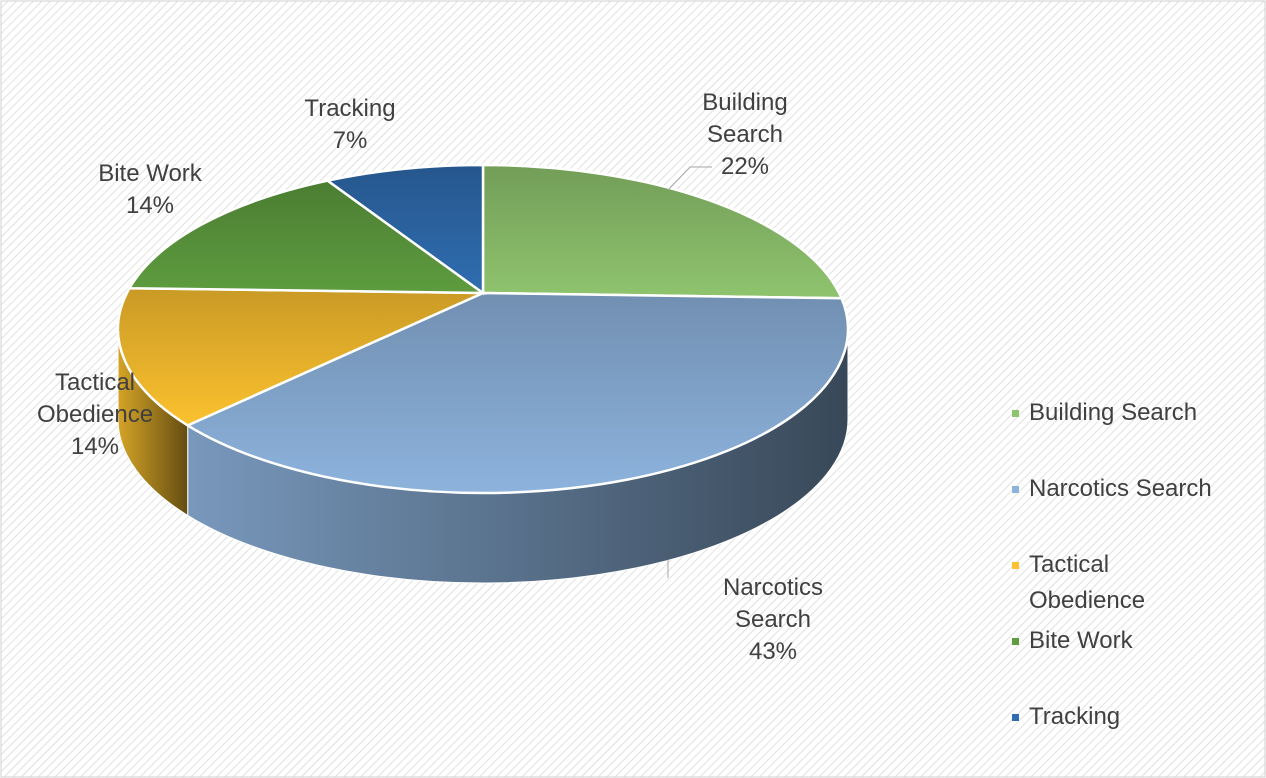  Describe the element at coordinates (745, 166) in the screenshot. I see `label-value: 22%` at that location.